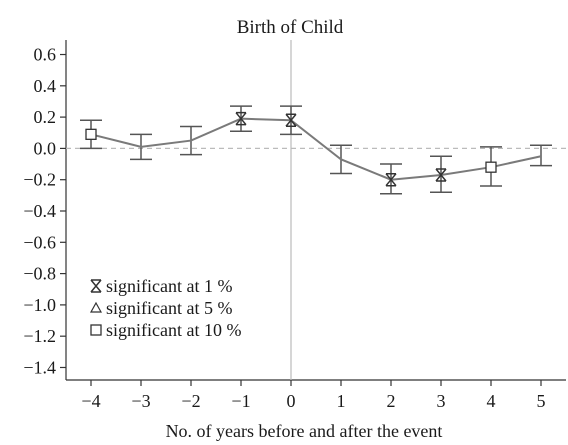 This screenshot has width=568, height=445. What do you see at coordinates (491, 401) in the screenshot?
I see `x-tick-label: 4` at bounding box center [491, 401].